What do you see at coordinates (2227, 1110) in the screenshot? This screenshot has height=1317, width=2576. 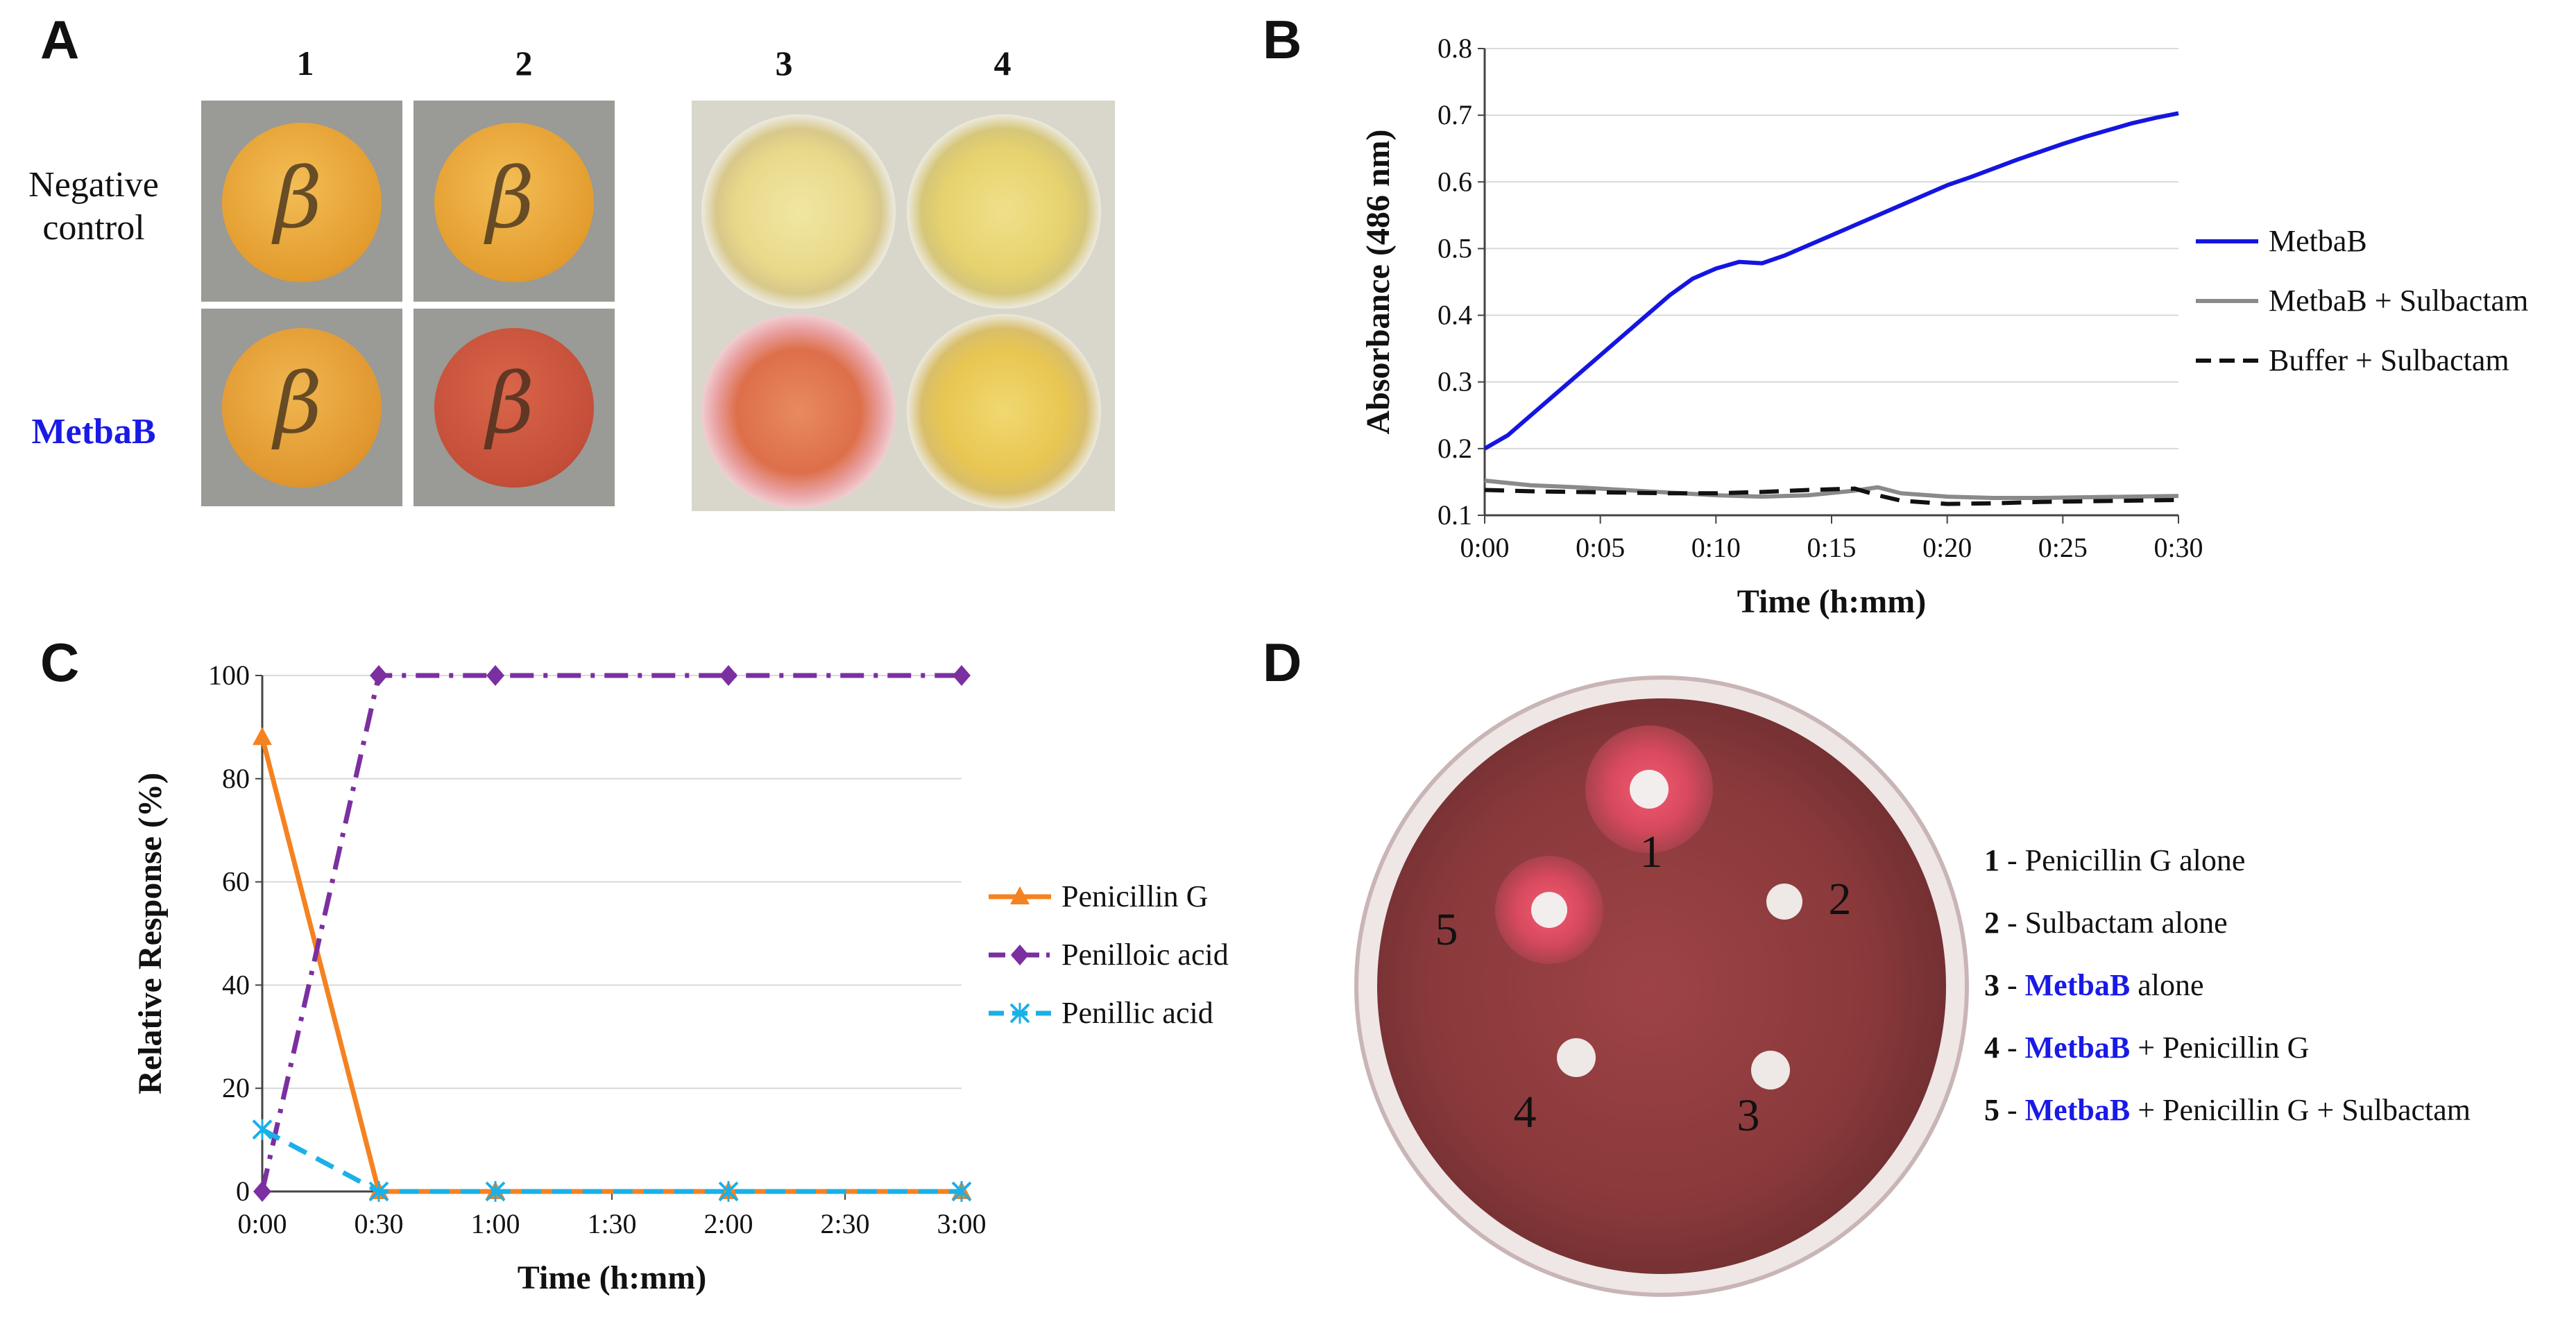 I see `plate-legend-item-5: 5 - MetbaB + Penicillin G + Sulbactam` at bounding box center [2227, 1110].